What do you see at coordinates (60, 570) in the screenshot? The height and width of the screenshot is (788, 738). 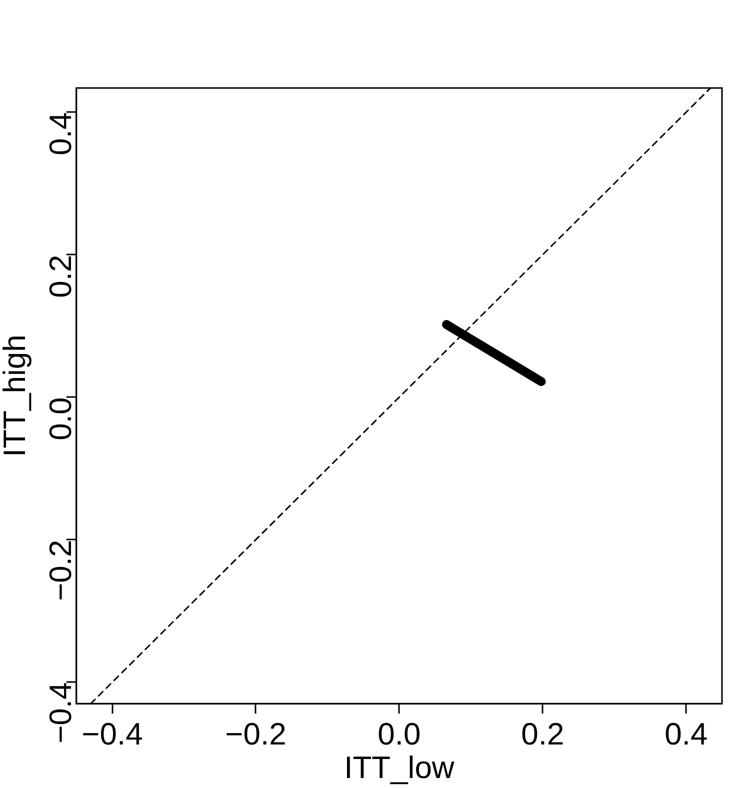 I see `y-tick-label: −0.2` at bounding box center [60, 570].